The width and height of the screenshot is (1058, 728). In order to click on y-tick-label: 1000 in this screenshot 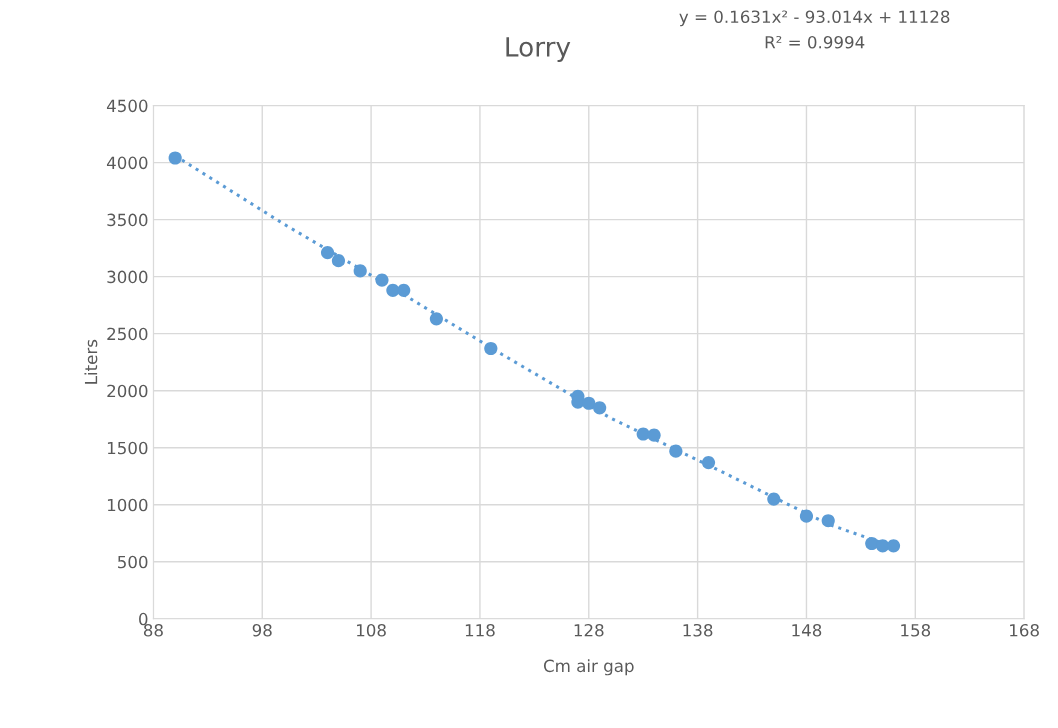, I will do `click(127, 505)`.